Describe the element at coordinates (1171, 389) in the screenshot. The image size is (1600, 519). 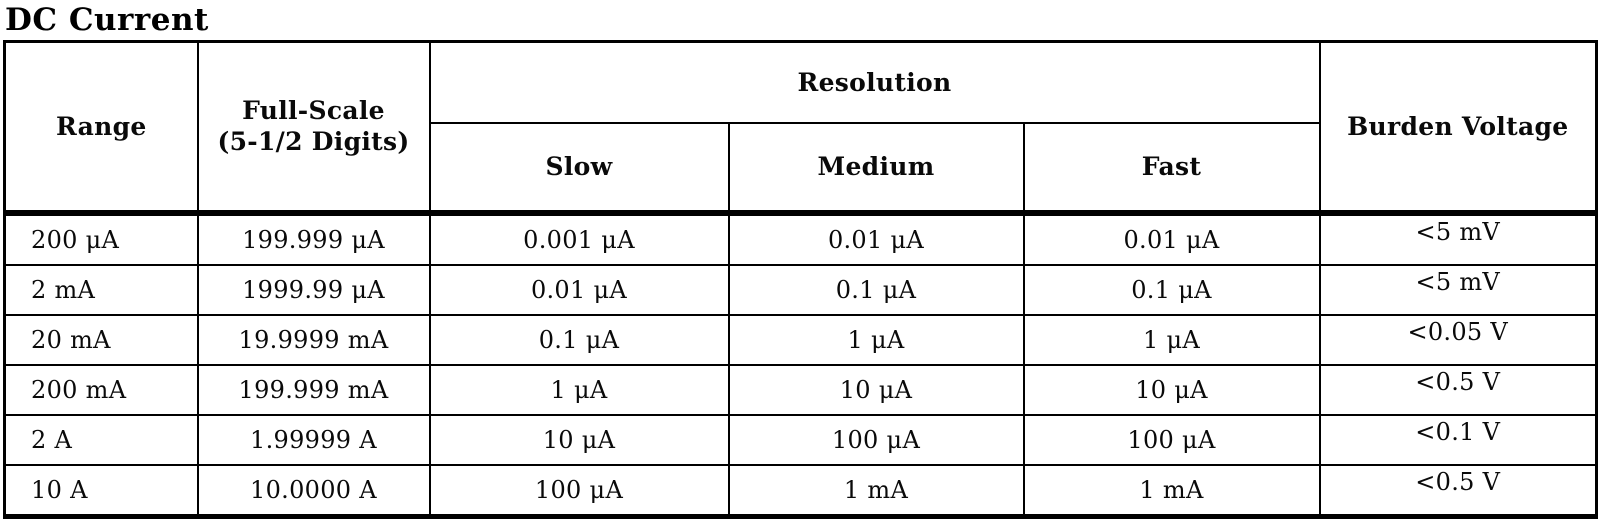
I see `cell-resolution-fast: 10 μA` at that location.